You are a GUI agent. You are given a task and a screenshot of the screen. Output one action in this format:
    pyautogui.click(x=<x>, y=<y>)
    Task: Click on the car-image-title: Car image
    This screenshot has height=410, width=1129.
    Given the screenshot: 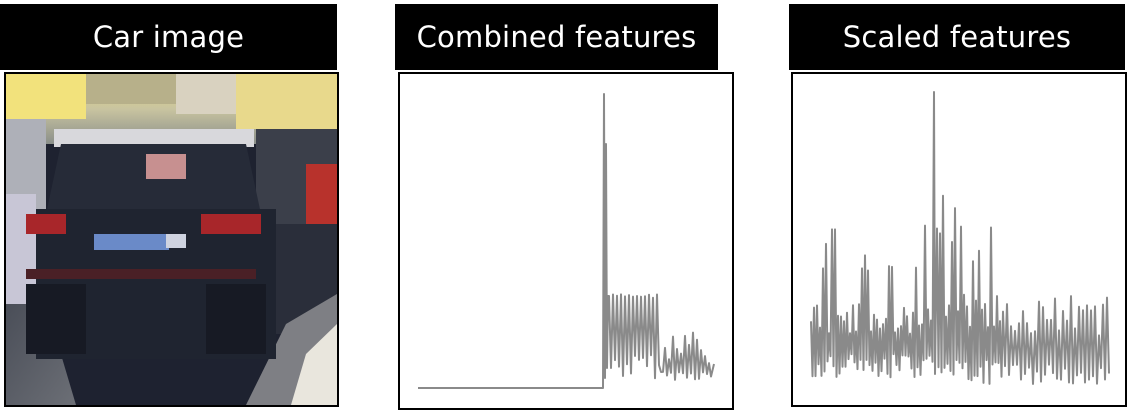 What is the action you would take?
    pyautogui.click(x=168, y=37)
    